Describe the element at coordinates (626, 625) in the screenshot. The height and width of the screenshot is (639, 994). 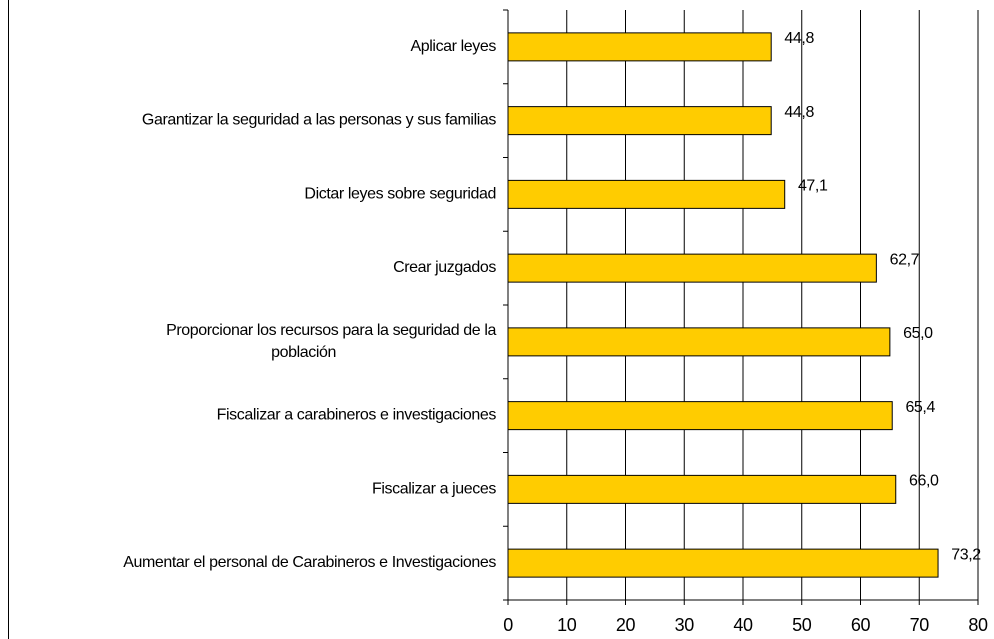
I see `x-tick-label: 20` at that location.